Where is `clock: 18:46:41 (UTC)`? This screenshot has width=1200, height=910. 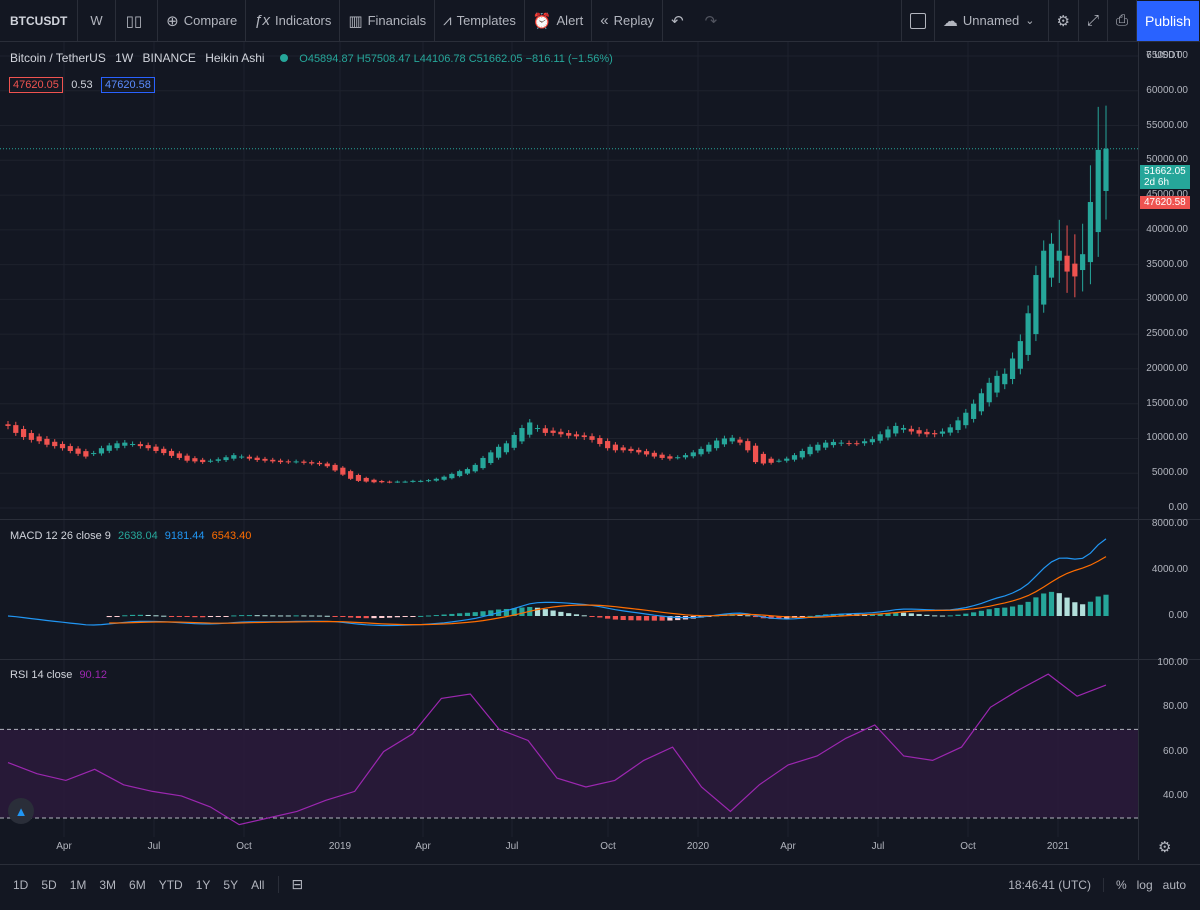
clock: 18:46:41 (UTC) is located at coordinates (1049, 884).